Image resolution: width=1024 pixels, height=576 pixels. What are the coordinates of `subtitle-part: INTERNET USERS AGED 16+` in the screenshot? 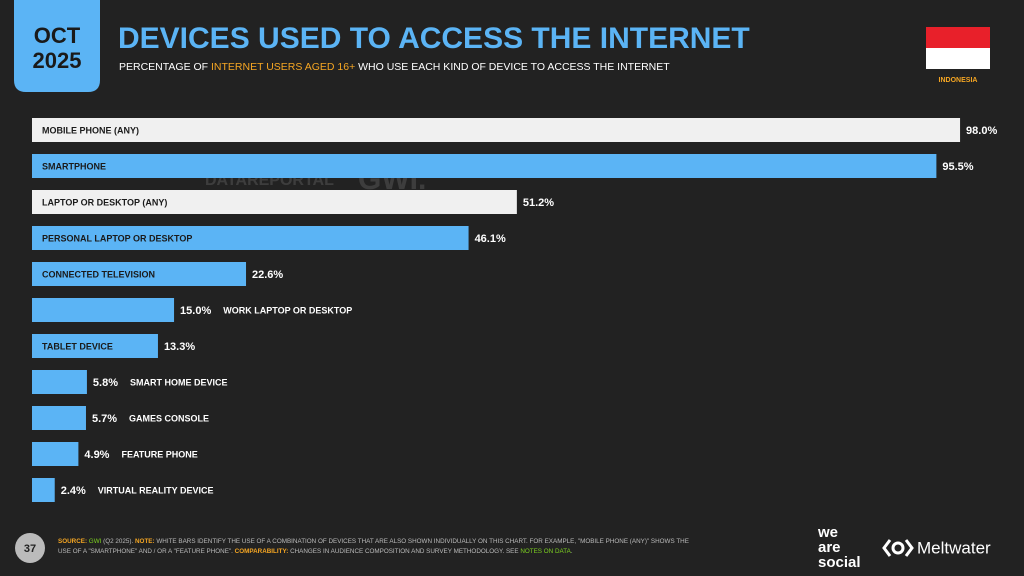 It's located at (283, 67).